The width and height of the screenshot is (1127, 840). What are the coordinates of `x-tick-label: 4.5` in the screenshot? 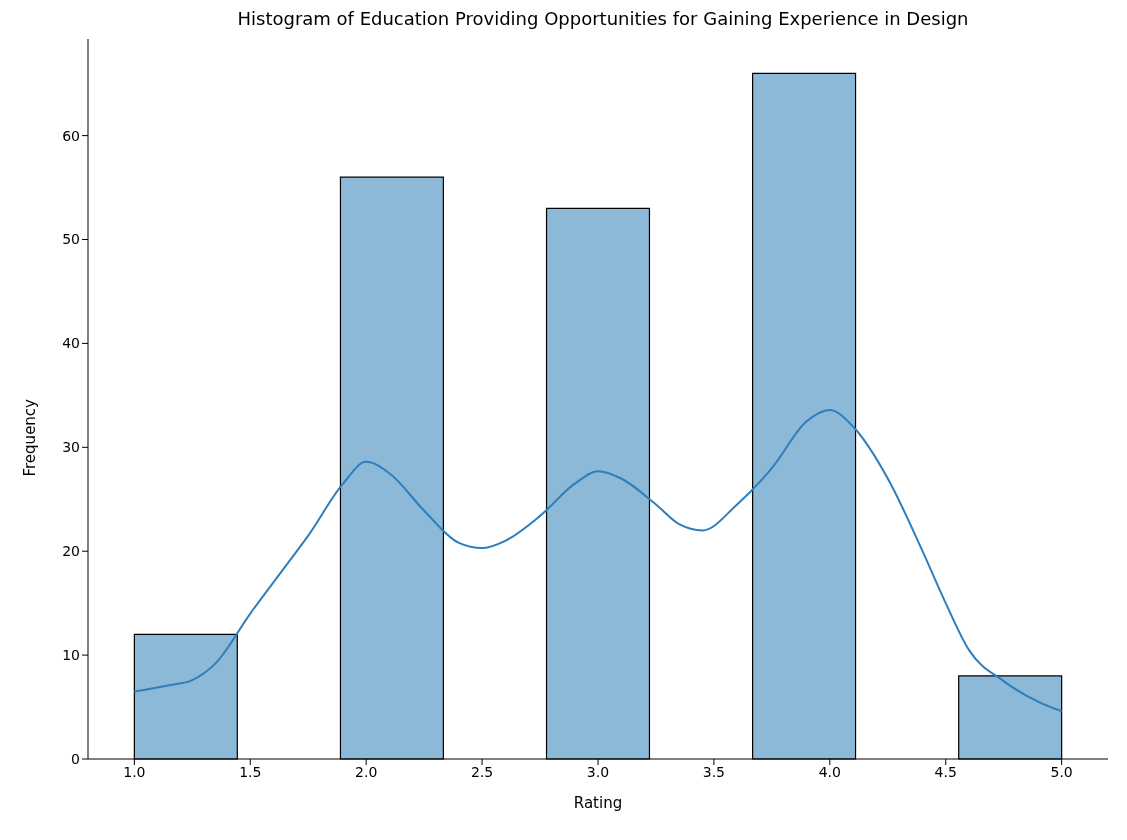 It's located at (945, 771).